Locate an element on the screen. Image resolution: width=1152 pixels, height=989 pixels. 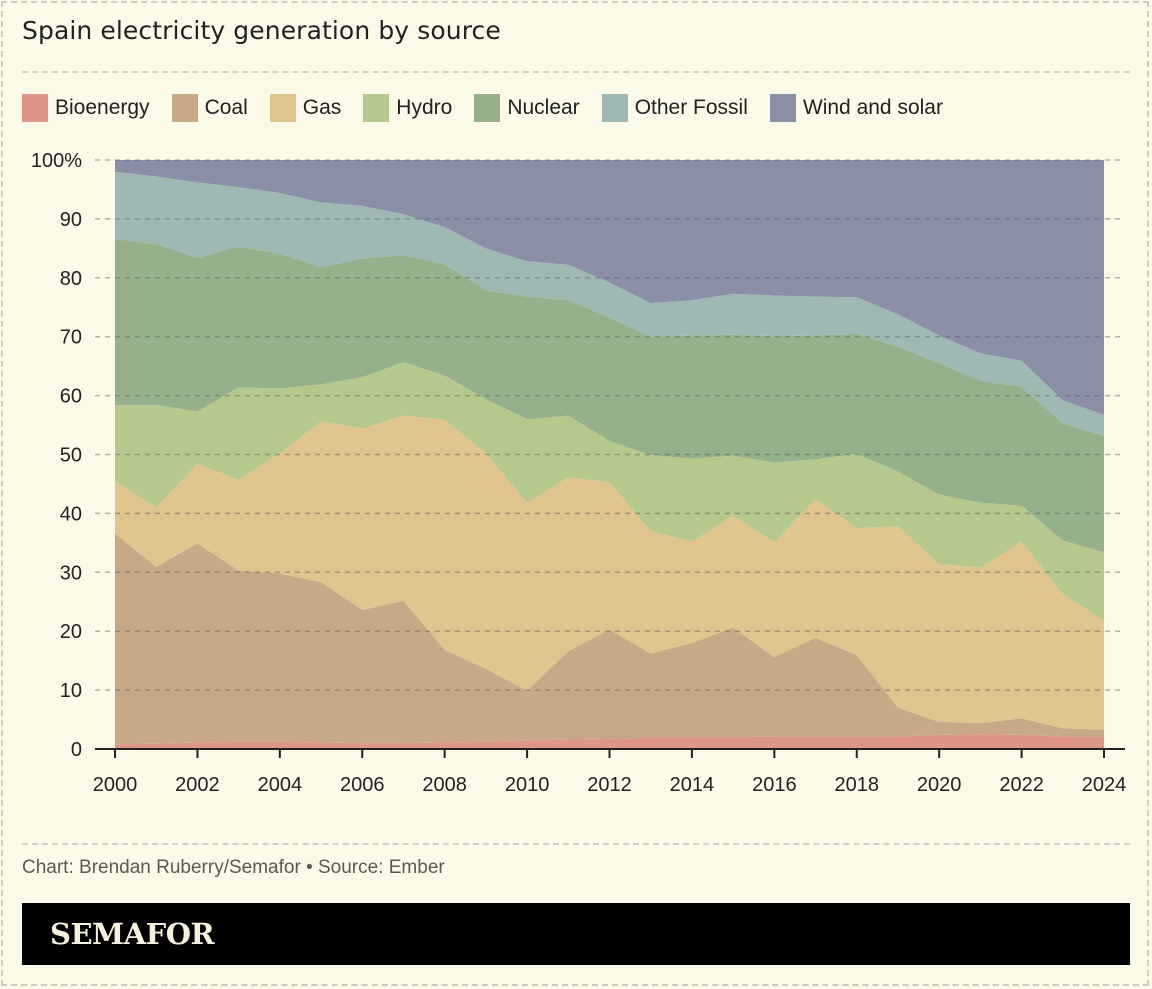
x-tick-label: 2020 is located at coordinates (939, 785).